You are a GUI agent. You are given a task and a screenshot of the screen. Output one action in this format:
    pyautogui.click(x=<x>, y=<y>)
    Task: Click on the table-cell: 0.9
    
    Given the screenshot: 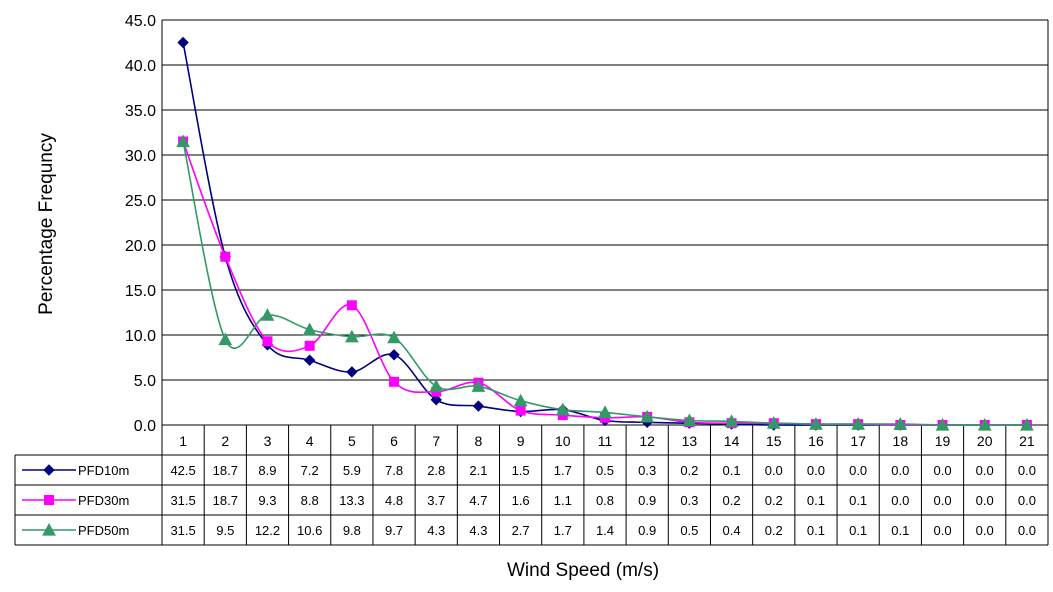 What is the action you would take?
    pyautogui.click(x=647, y=530)
    